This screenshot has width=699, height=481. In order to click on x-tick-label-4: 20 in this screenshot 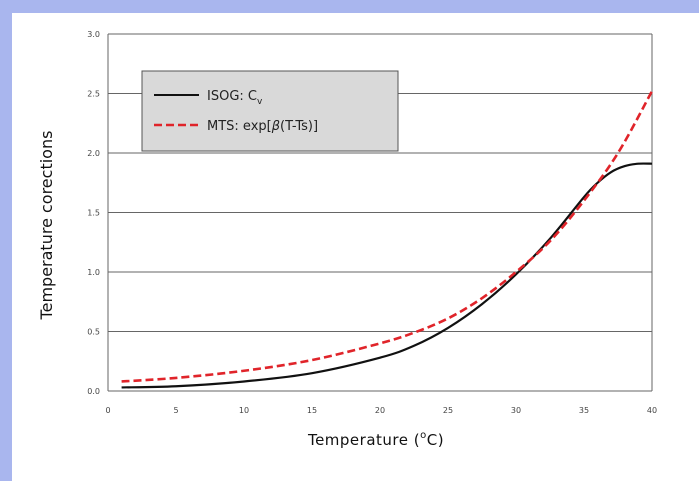, I will do `click(380, 410)`.